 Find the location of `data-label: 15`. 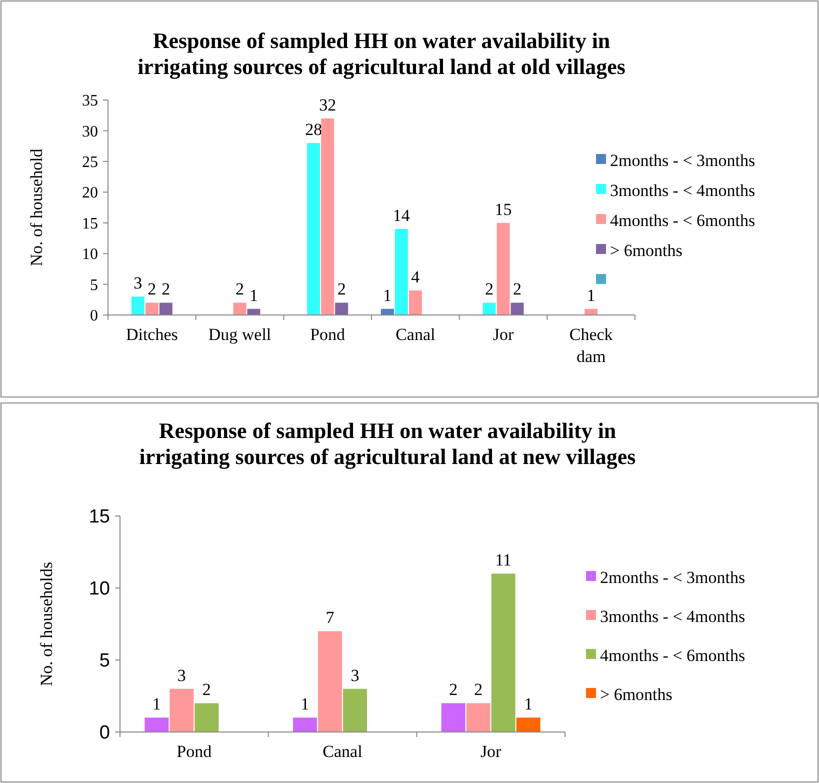

data-label: 15 is located at coordinates (503, 209).